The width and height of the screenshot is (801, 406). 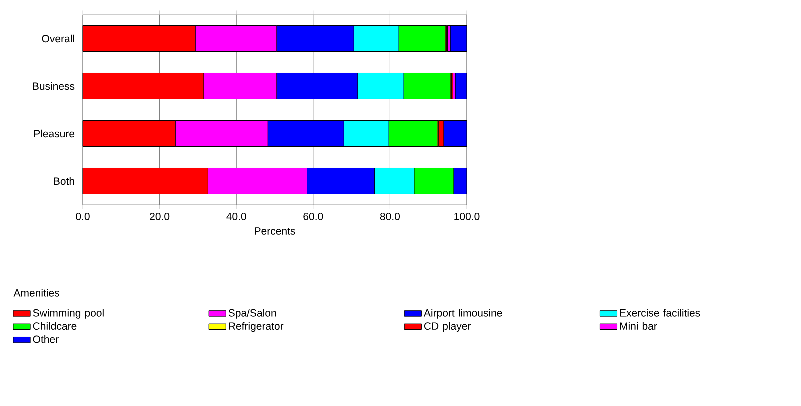 I want to click on x-tick-label: 40.0, so click(x=236, y=216).